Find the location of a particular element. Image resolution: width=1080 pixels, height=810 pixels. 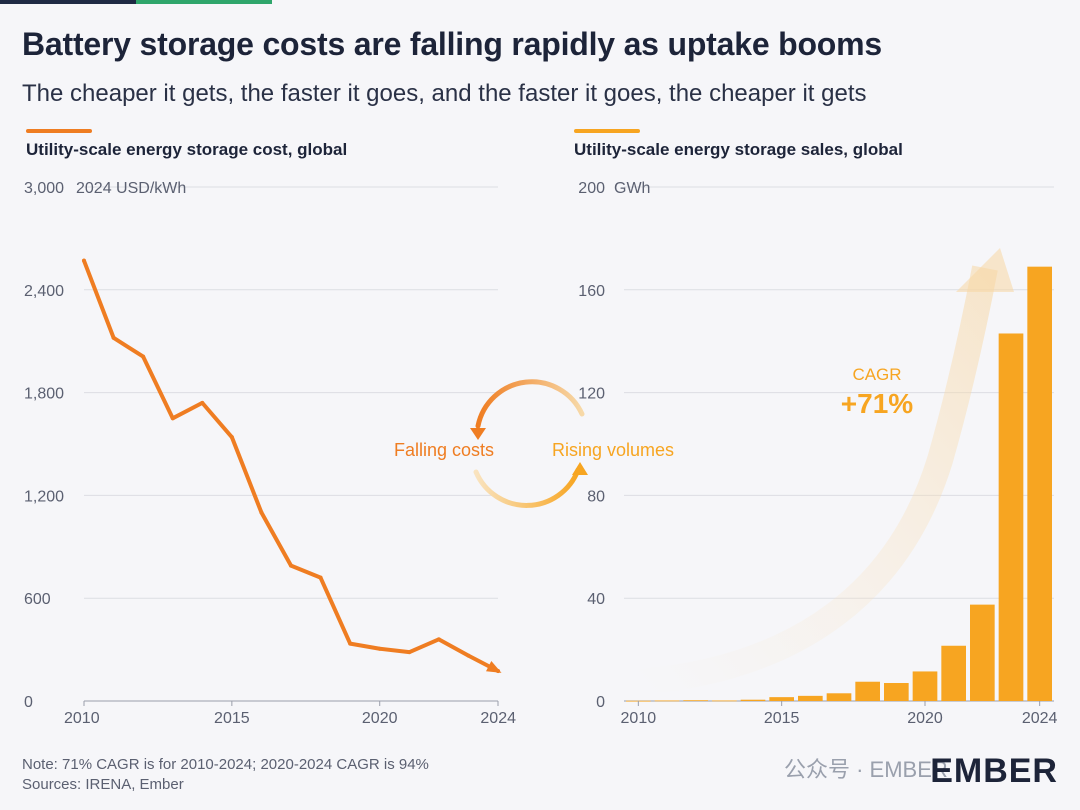

cycle-arc-top is located at coordinates (530, 404).